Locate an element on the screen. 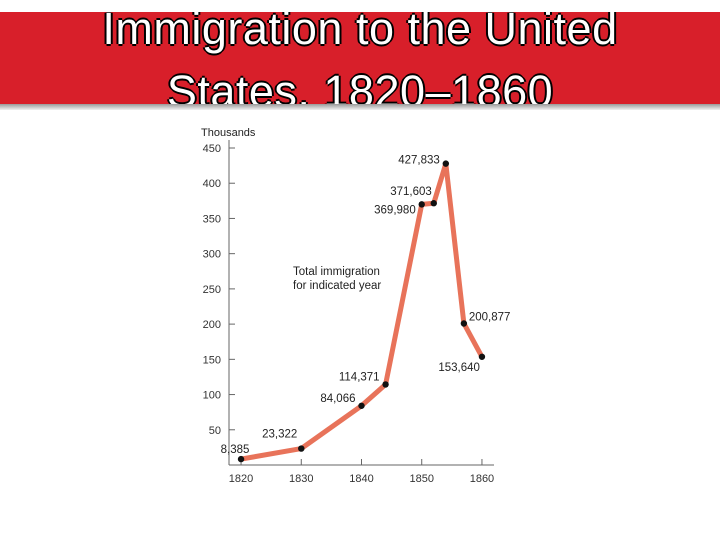 This screenshot has height=540, width=720. data-label: 427,833 is located at coordinates (419, 161).